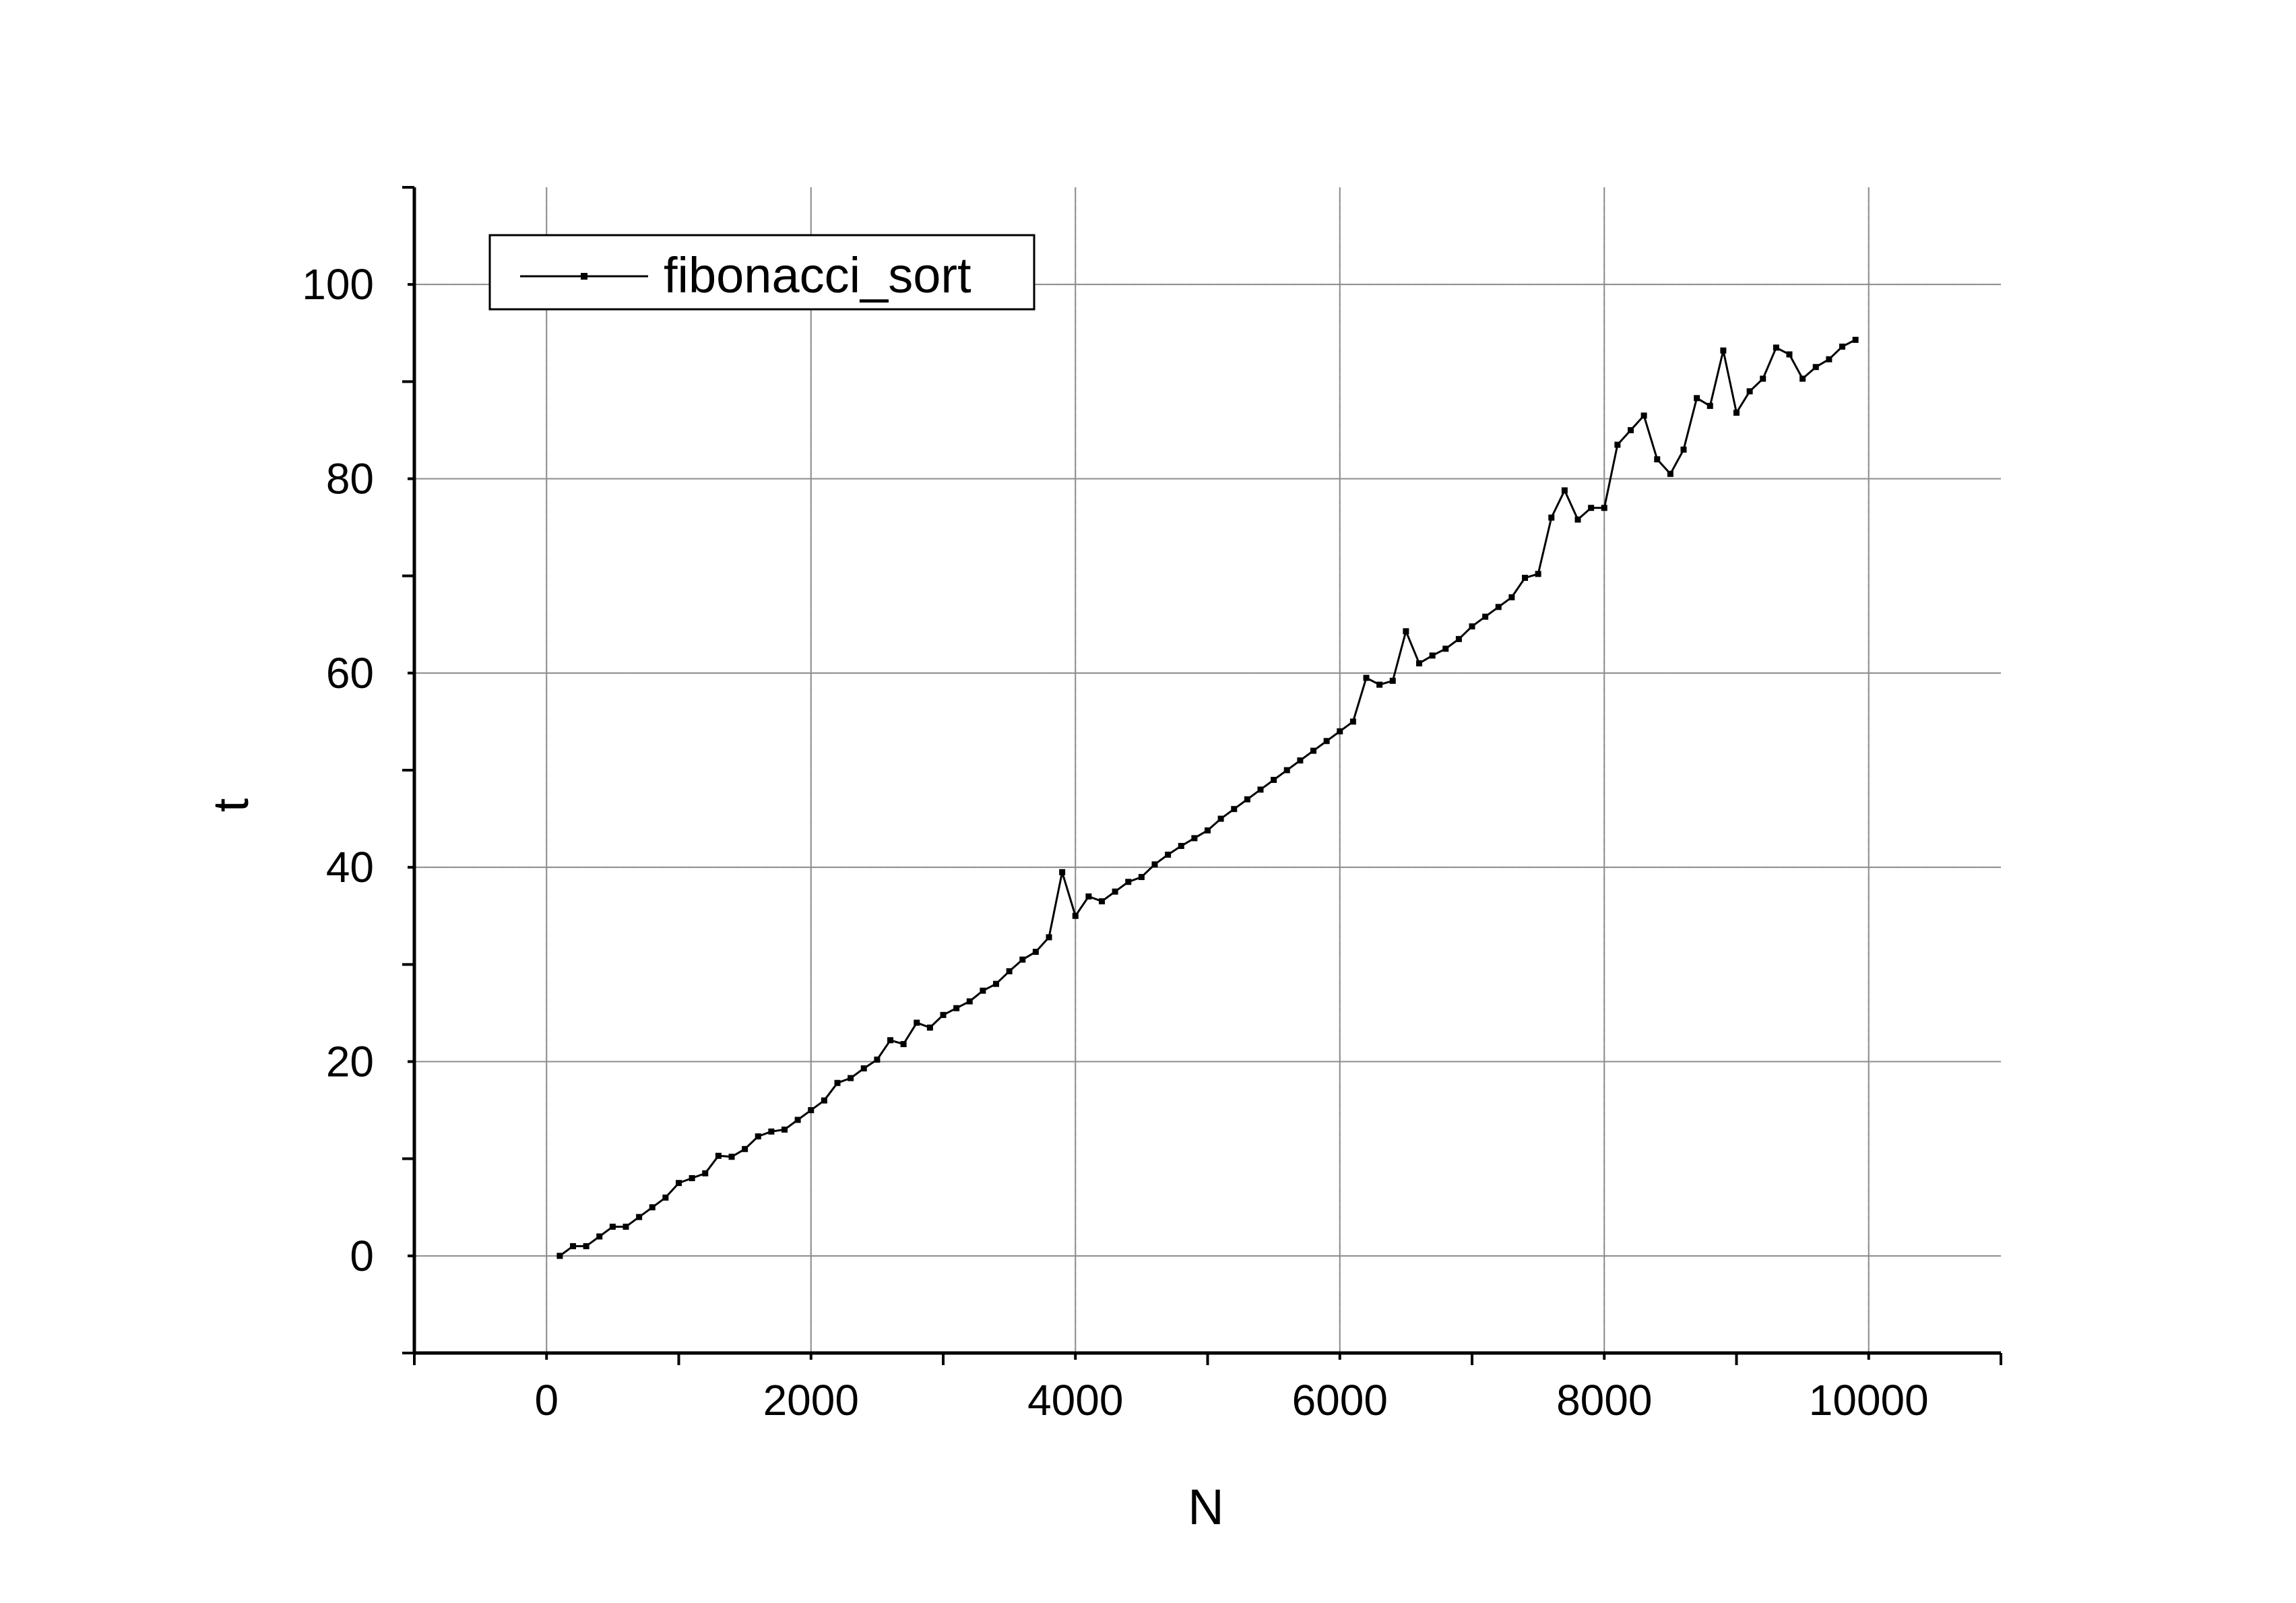  What do you see at coordinates (584, 276) in the screenshot?
I see `legend-marker-sample` at bounding box center [584, 276].